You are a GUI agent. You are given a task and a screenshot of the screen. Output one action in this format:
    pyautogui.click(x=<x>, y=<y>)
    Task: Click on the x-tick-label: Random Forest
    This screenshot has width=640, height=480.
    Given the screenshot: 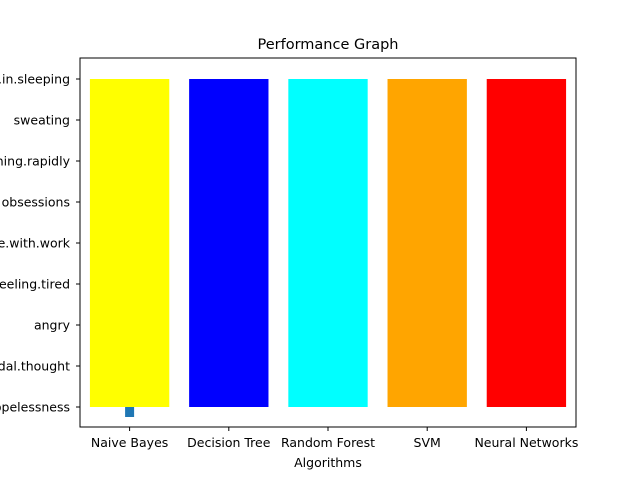 What is the action you would take?
    pyautogui.click(x=328, y=442)
    